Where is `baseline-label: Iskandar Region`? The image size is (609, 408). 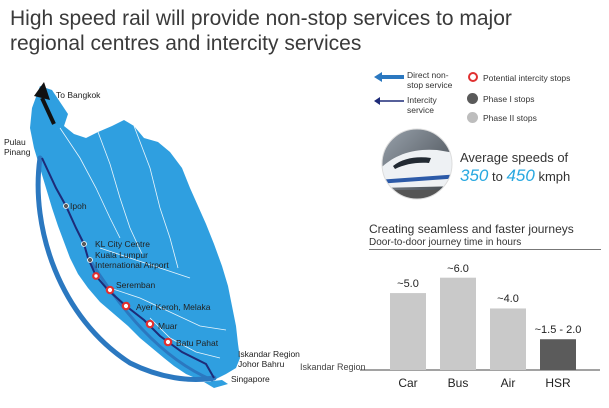
baseline-label: Iskandar Region is located at coordinates (333, 367).